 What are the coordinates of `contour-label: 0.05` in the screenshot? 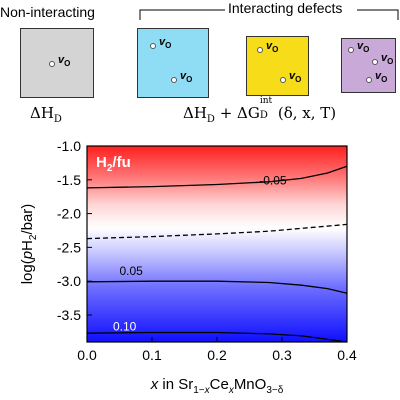 It's located at (132, 271).